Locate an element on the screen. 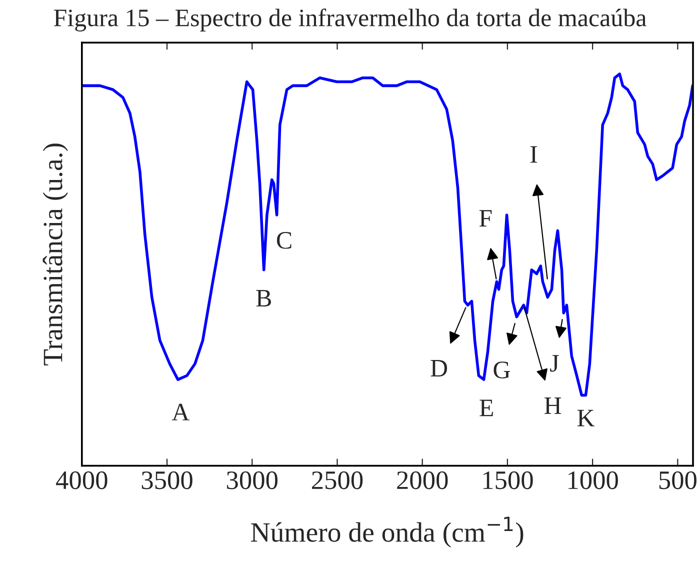 This screenshot has width=700, height=568. x-tick-label: 1500 is located at coordinates (508, 480).